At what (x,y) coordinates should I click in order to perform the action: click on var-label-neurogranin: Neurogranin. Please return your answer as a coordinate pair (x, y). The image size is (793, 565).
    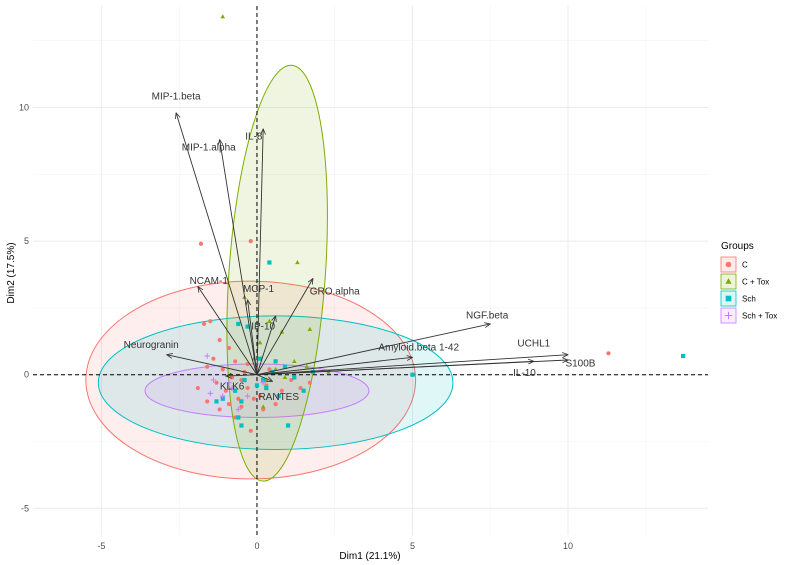
    Looking at the image, I should click on (151, 345).